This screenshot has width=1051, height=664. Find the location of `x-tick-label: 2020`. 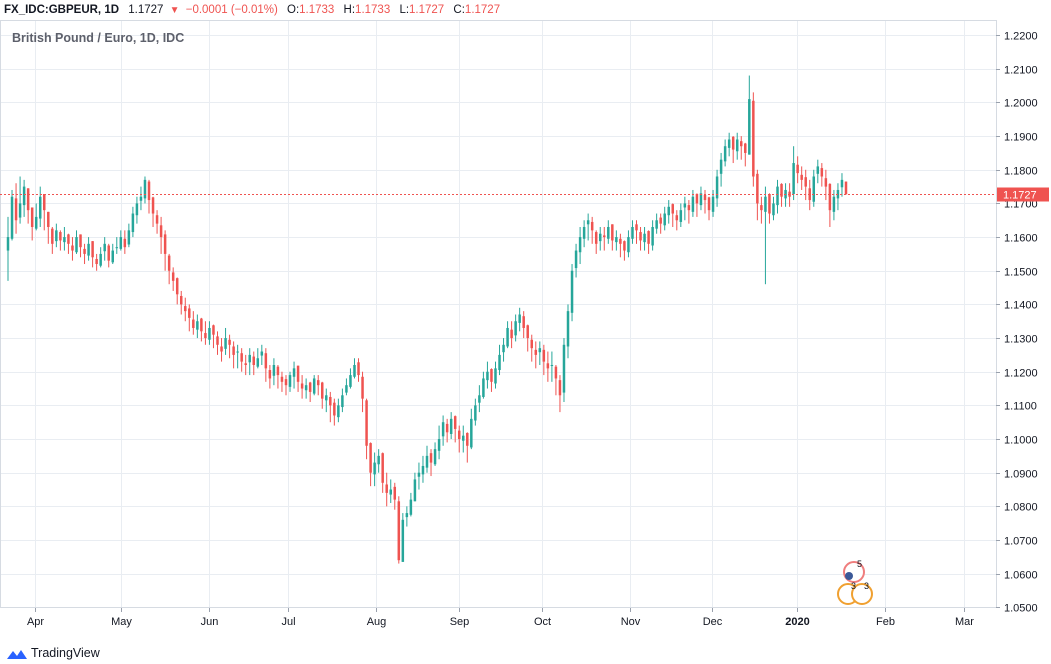

x-tick-label: 2020 is located at coordinates (797, 622).